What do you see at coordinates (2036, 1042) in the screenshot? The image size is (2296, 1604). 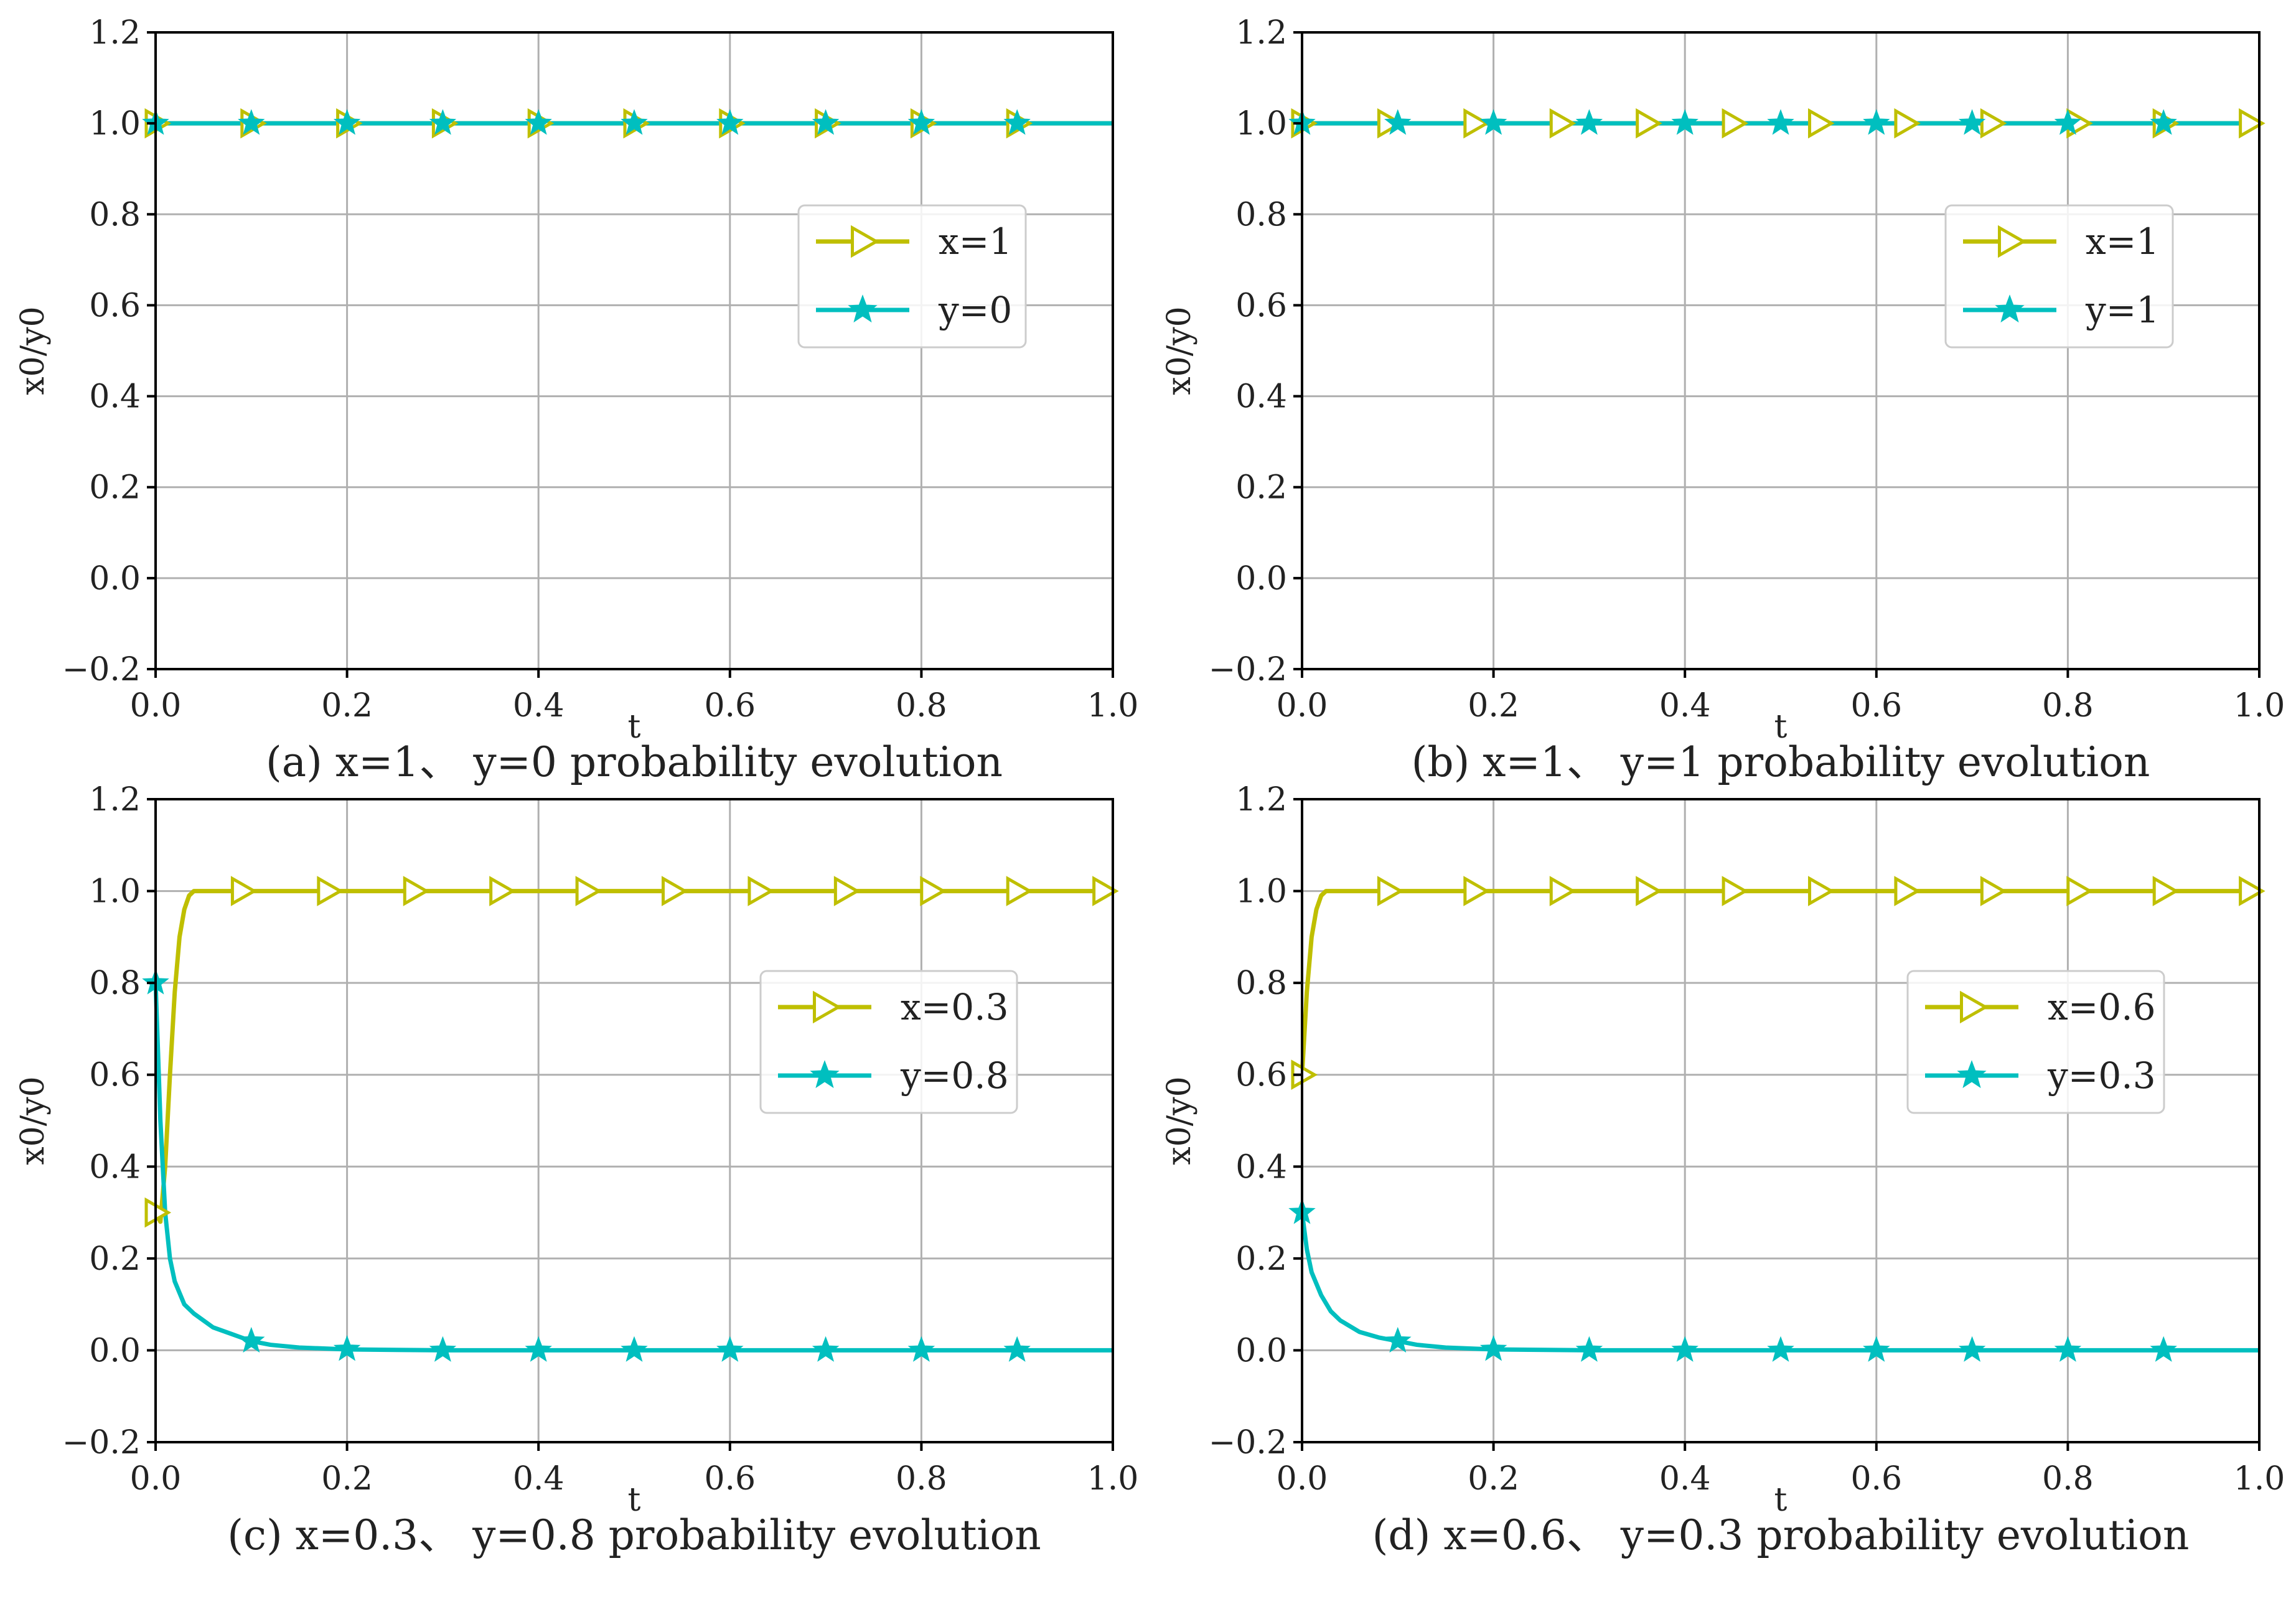 I see `legend: x=0.6 y=0.3` at bounding box center [2036, 1042].